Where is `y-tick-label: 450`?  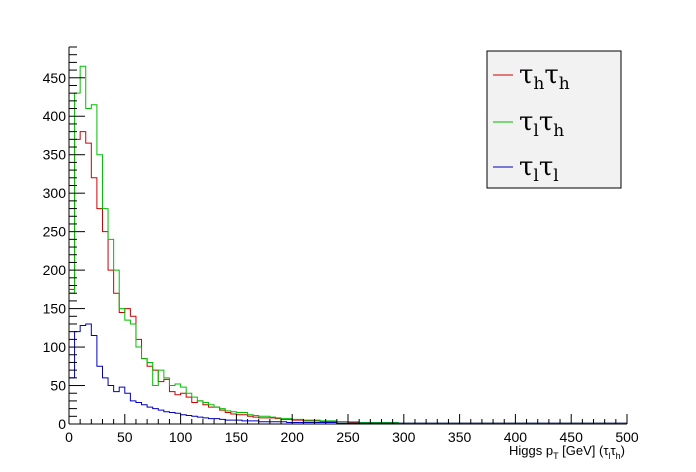 y-tick-label: 450 is located at coordinates (55, 78).